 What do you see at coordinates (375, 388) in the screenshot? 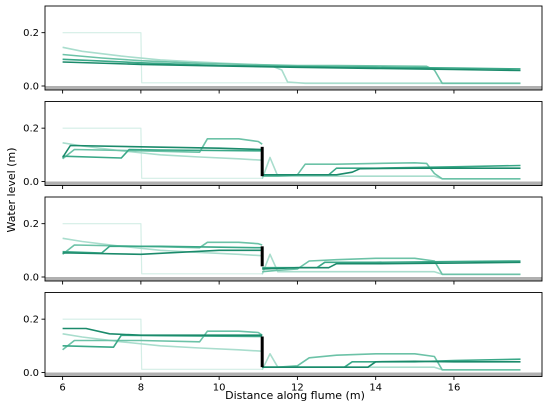
I see `x-tick-label: 14` at bounding box center [375, 388].